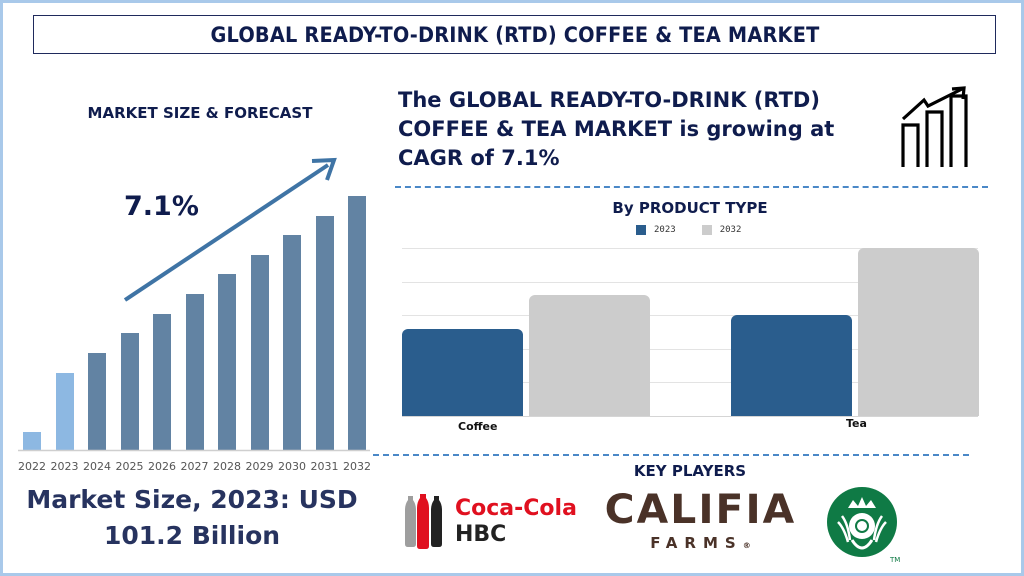 Image resolution: width=1024 pixels, height=576 pixels. I want to click on legend-item-2032: 2032, so click(721, 230).